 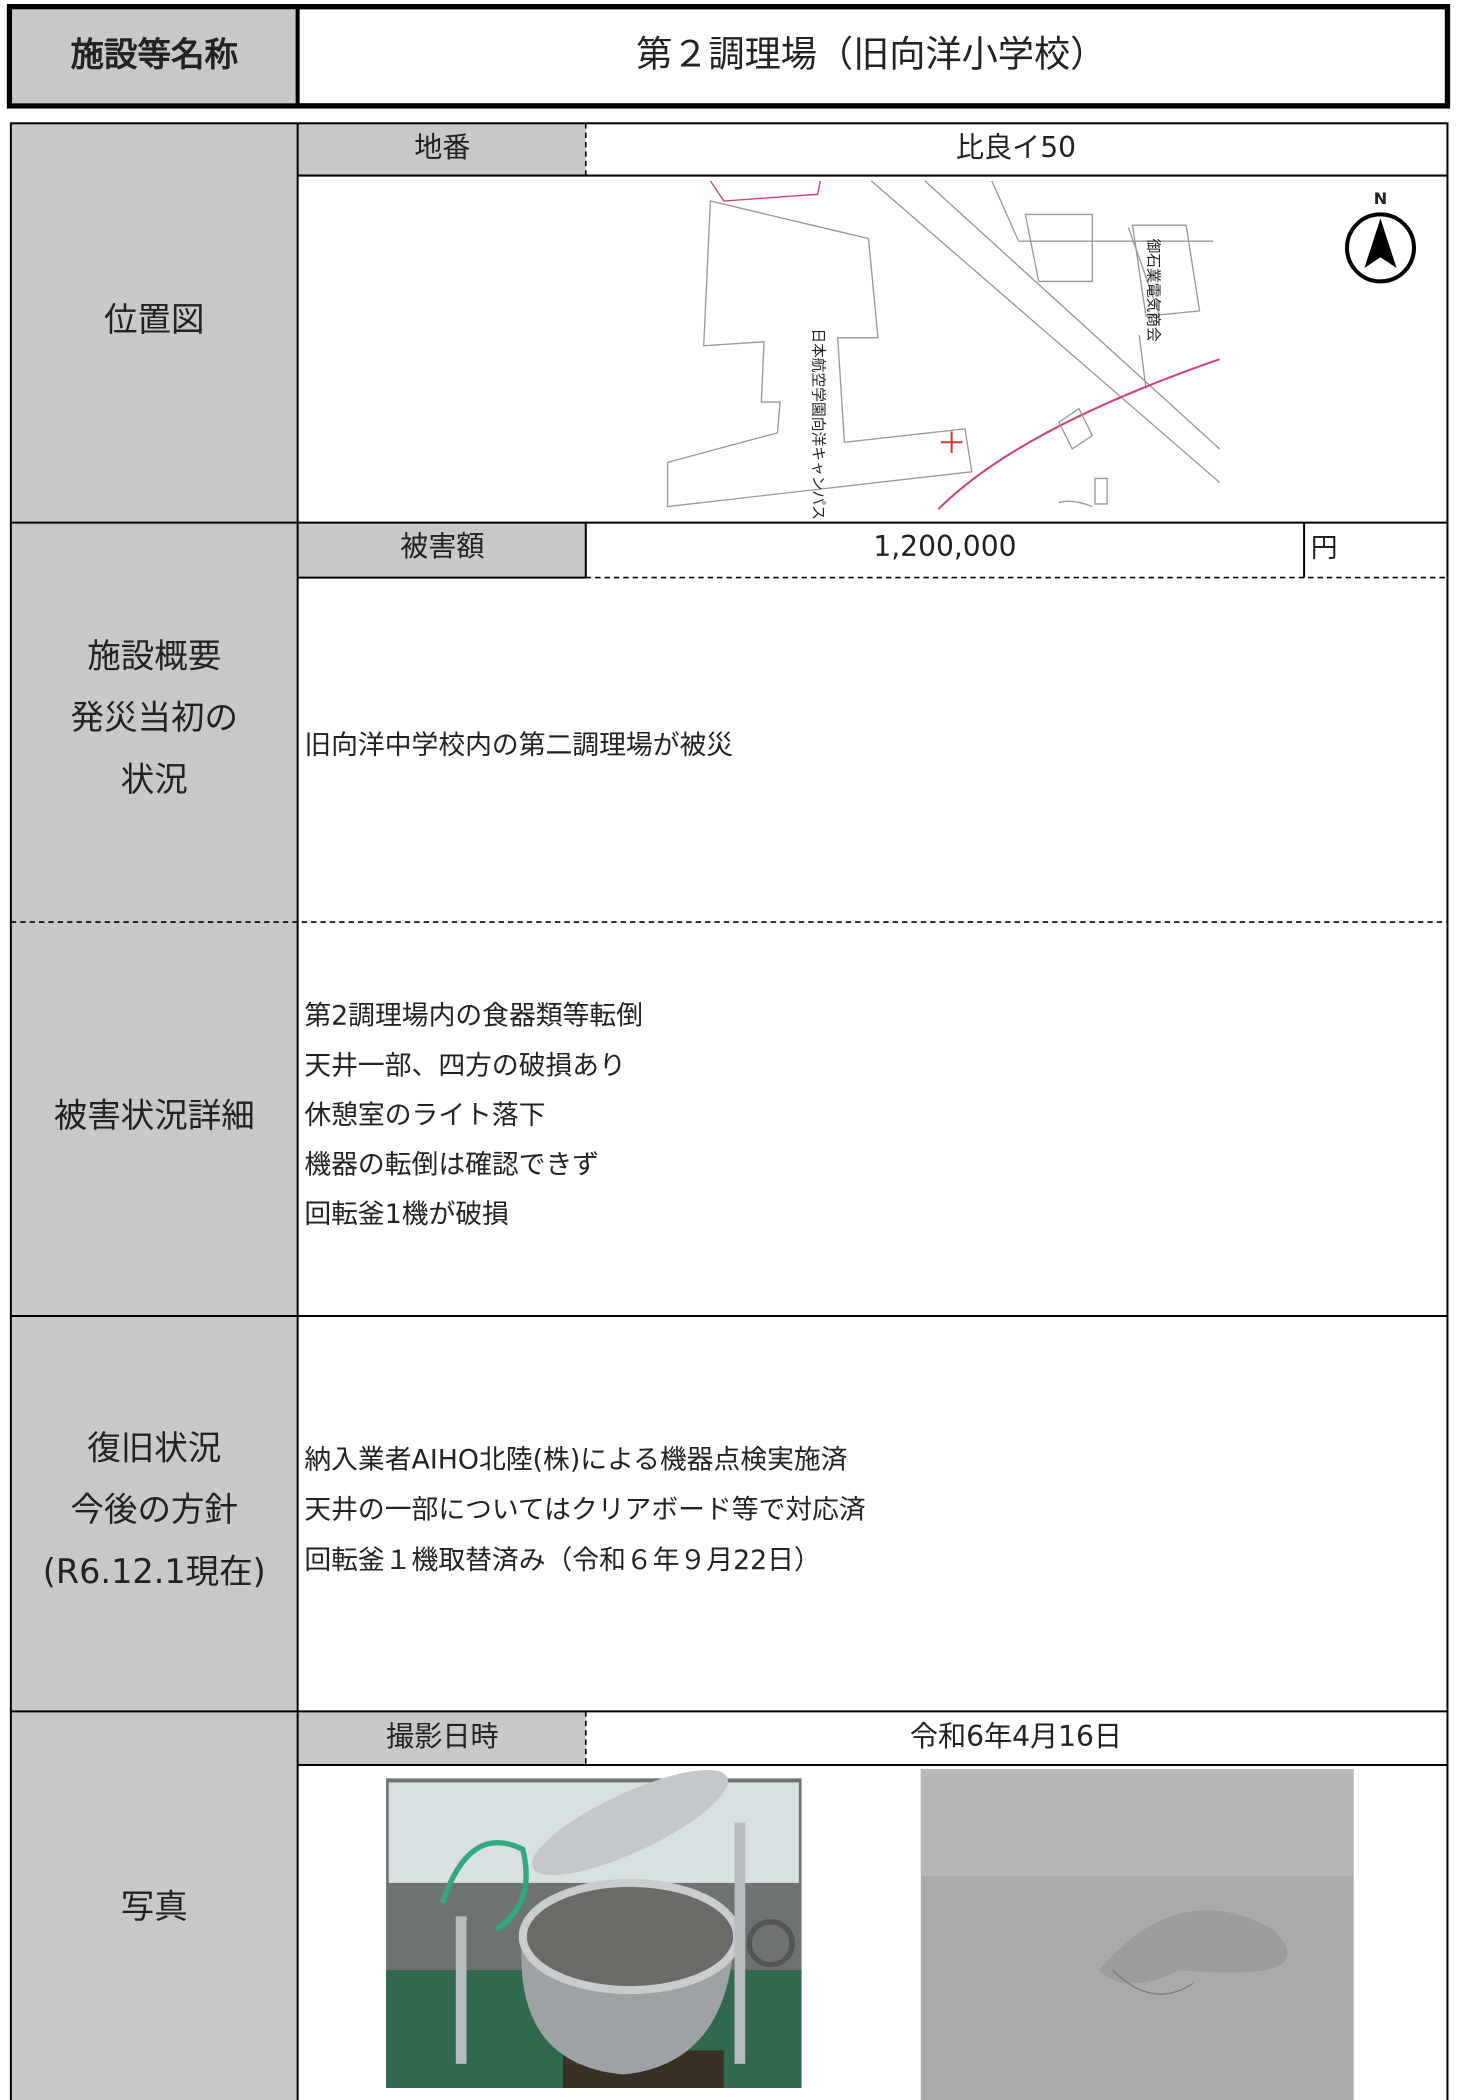 I want to click on text-line: 第2調理場内の食器類等転倒, so click(x=473, y=1016).